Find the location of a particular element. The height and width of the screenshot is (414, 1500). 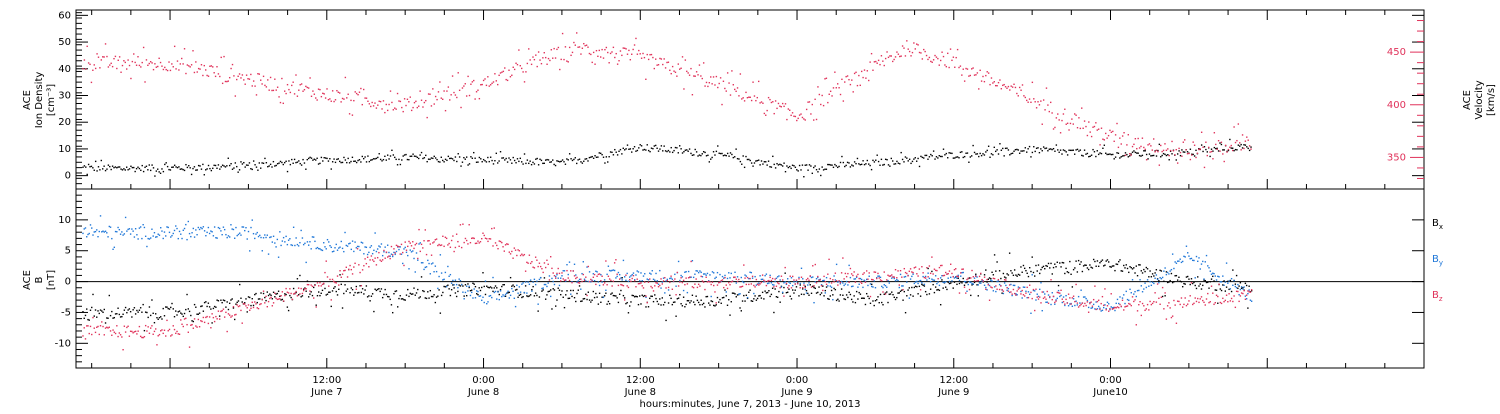

x-tick-label-date: June 7 is located at coordinates (326, 392).